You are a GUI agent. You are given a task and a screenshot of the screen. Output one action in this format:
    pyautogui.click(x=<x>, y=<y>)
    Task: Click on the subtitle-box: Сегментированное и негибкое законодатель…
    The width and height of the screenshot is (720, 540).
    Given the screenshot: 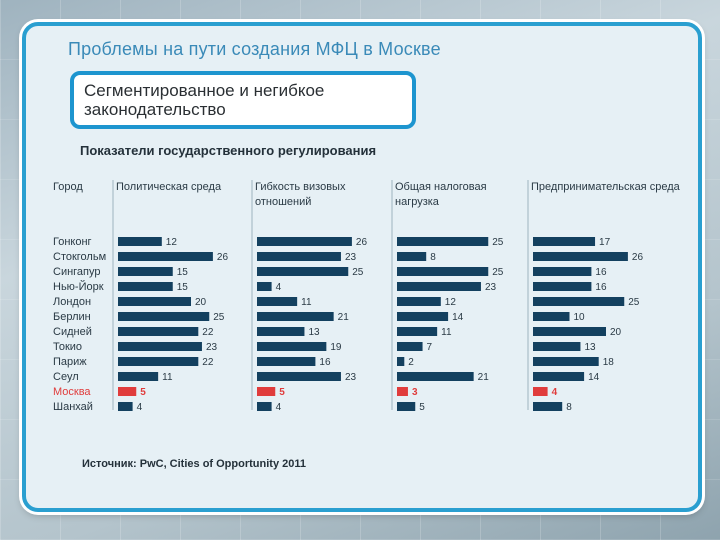 What is the action you would take?
    pyautogui.click(x=243, y=100)
    